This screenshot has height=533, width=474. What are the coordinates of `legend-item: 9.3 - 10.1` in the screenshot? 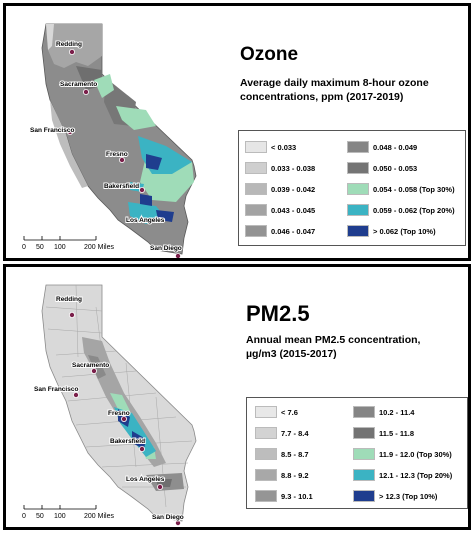 It's located at (284, 496).